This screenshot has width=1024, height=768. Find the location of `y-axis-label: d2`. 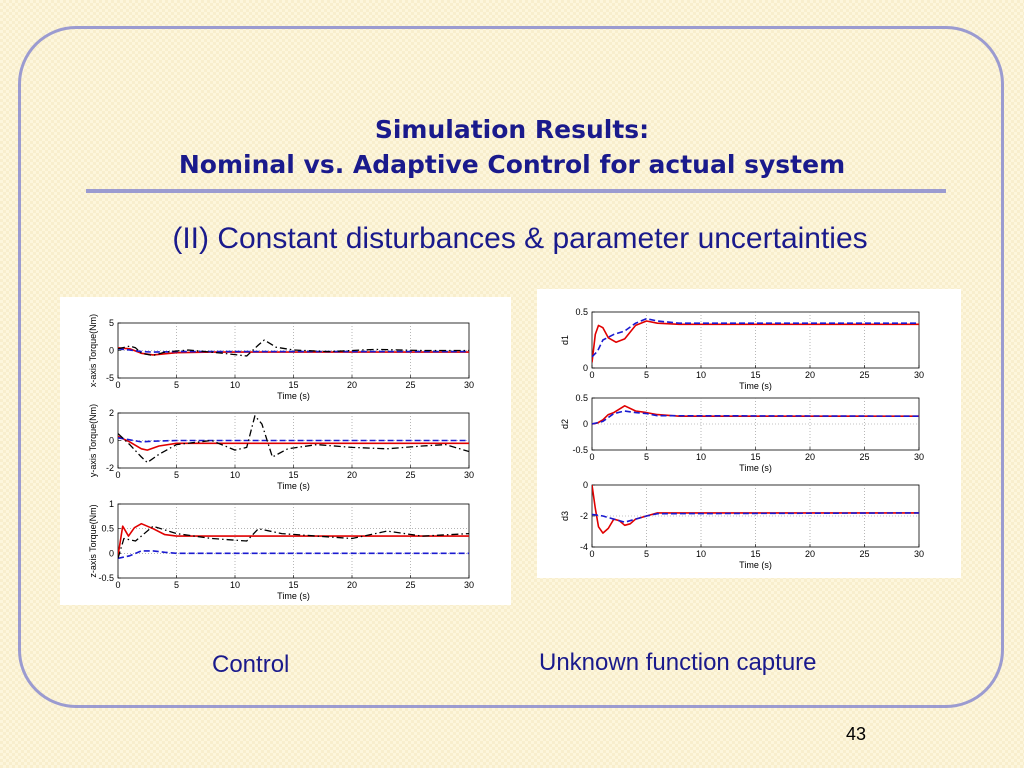

y-axis-label: d2 is located at coordinates (565, 424).